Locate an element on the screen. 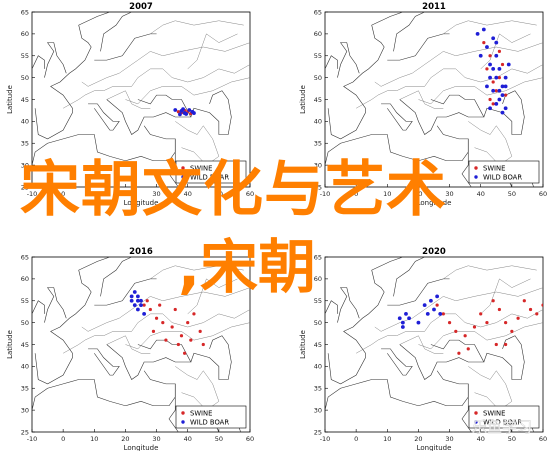 The width and height of the screenshot is (550, 451). legend-swine-label: SWINE is located at coordinates (494, 169).